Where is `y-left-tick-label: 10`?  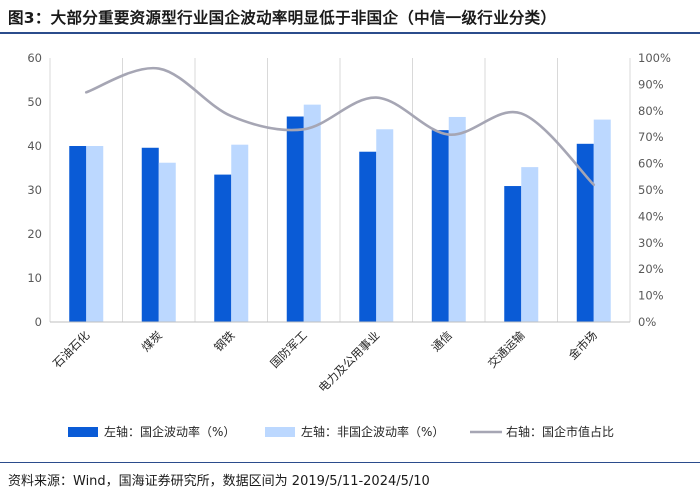 y-left-tick-label: 10 is located at coordinates (34, 278).